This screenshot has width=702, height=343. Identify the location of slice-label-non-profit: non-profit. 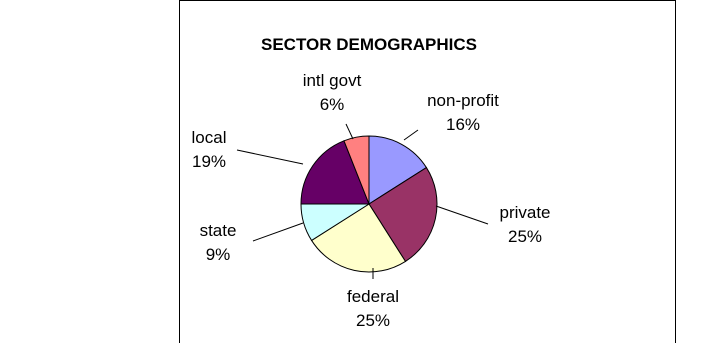
(463, 100).